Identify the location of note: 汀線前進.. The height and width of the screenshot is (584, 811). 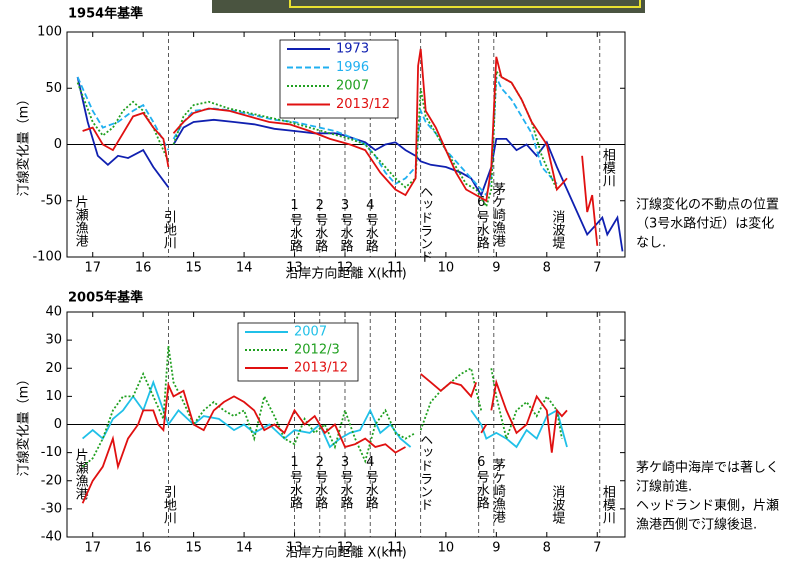
(664, 487).